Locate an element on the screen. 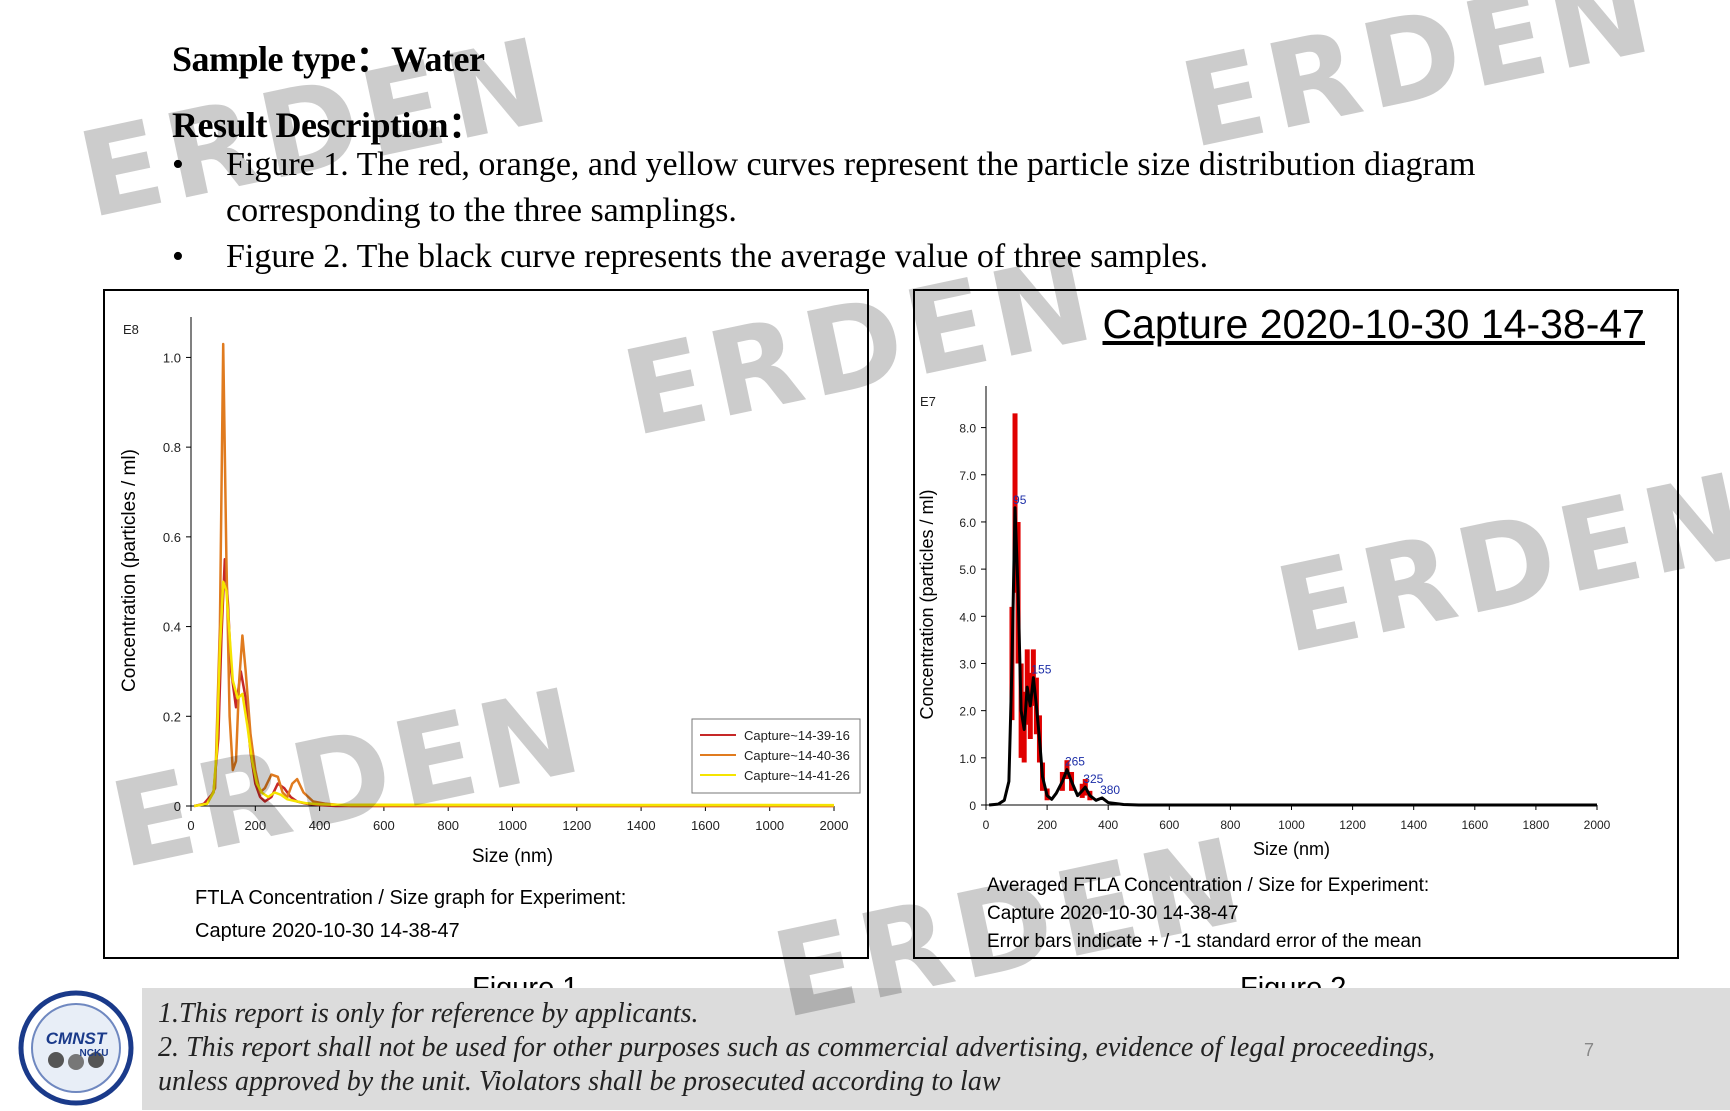  y-multiplier-label: E8 is located at coordinates (131, 329).